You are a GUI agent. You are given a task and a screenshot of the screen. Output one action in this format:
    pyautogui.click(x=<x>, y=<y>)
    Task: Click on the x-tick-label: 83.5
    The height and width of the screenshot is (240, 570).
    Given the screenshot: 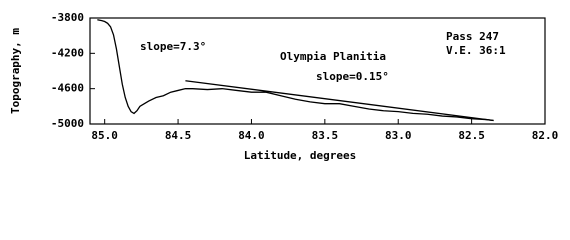 What is the action you would take?
    pyautogui.click(x=325, y=135)
    